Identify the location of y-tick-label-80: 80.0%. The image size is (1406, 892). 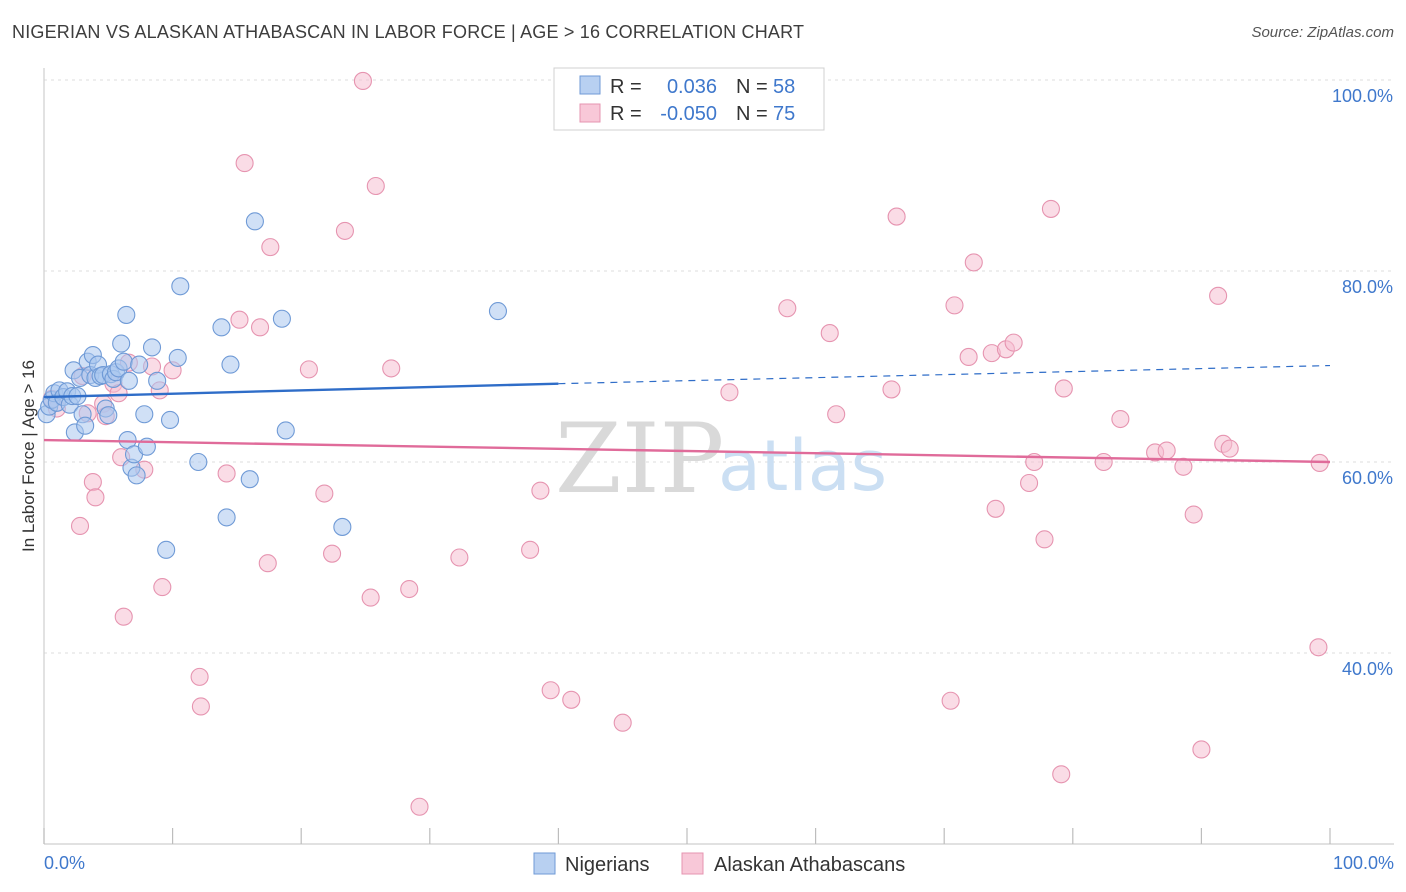
(1367, 287).